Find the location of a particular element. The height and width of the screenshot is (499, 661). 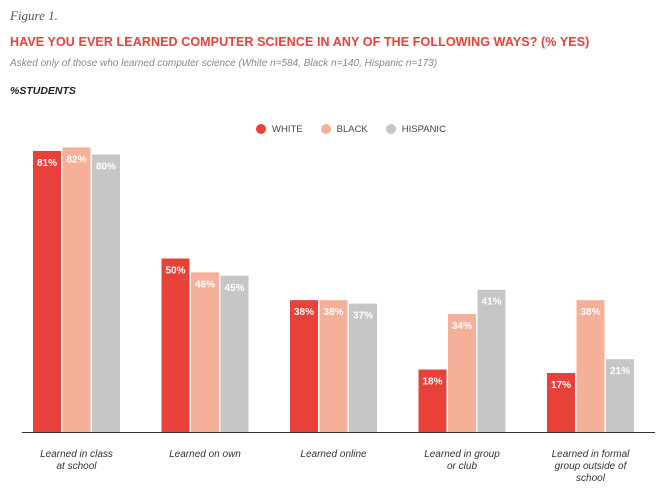

legend-label-white: WHITE is located at coordinates (287, 129).